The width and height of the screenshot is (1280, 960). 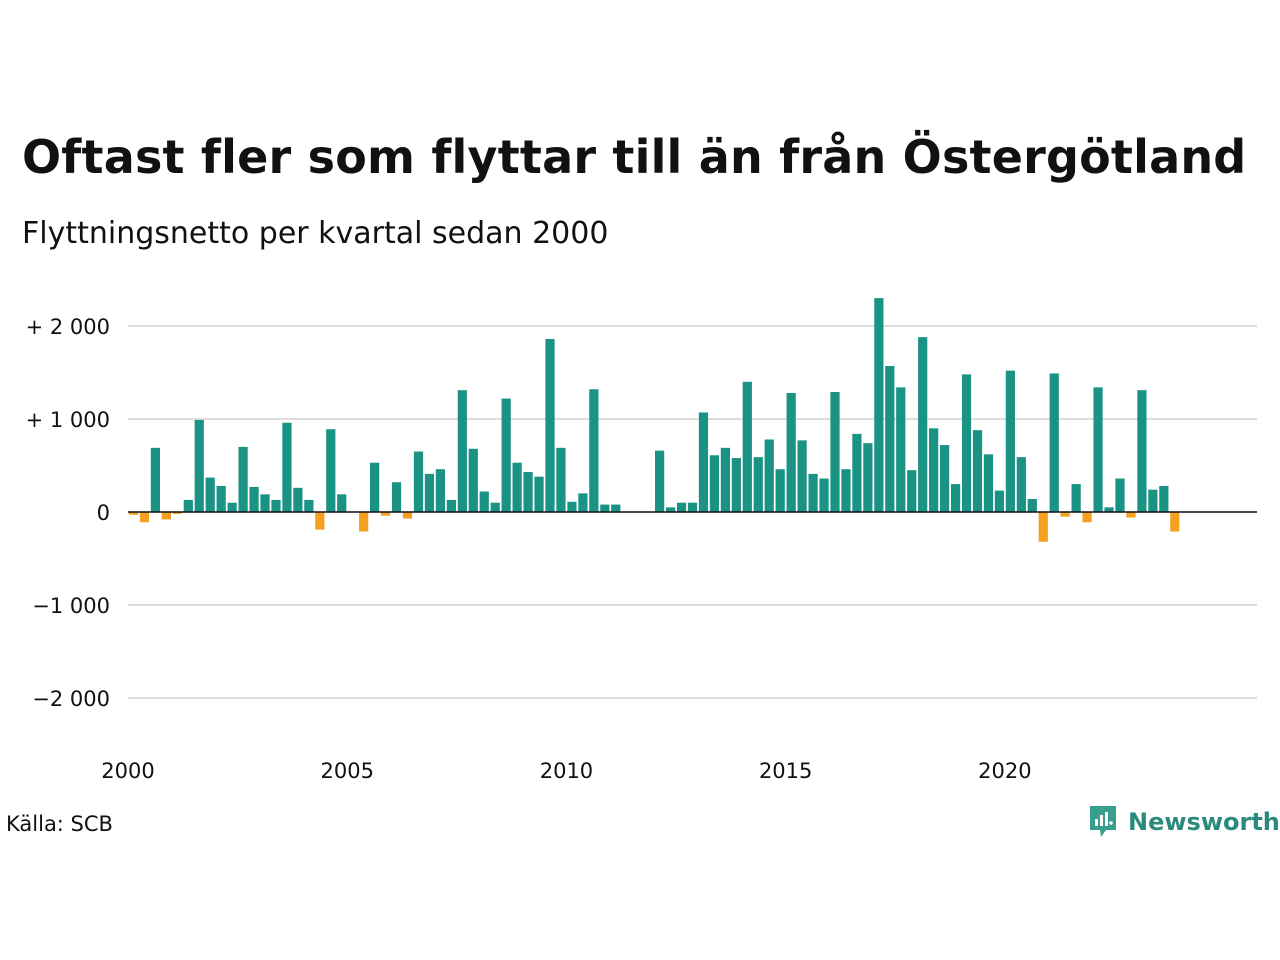 I want to click on bar-2021-q3, so click(x=1076, y=498).